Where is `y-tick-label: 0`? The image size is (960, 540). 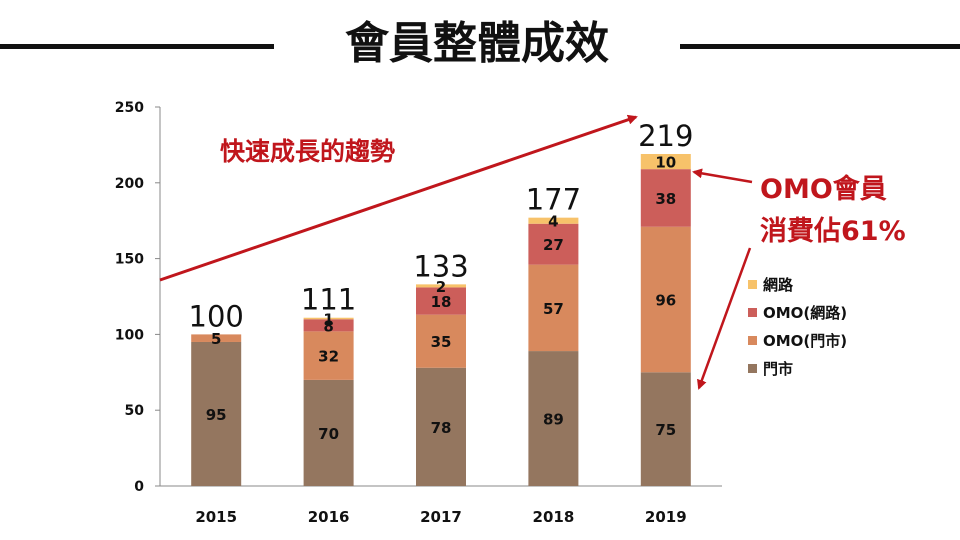 y-tick-label: 0 is located at coordinates (139, 487).